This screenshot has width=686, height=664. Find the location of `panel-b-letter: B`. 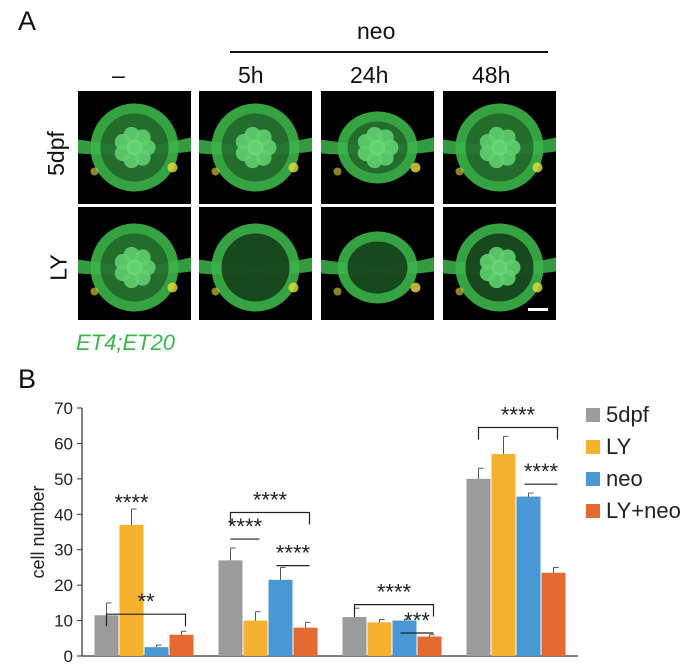

panel-b-letter: B is located at coordinates (27, 379).